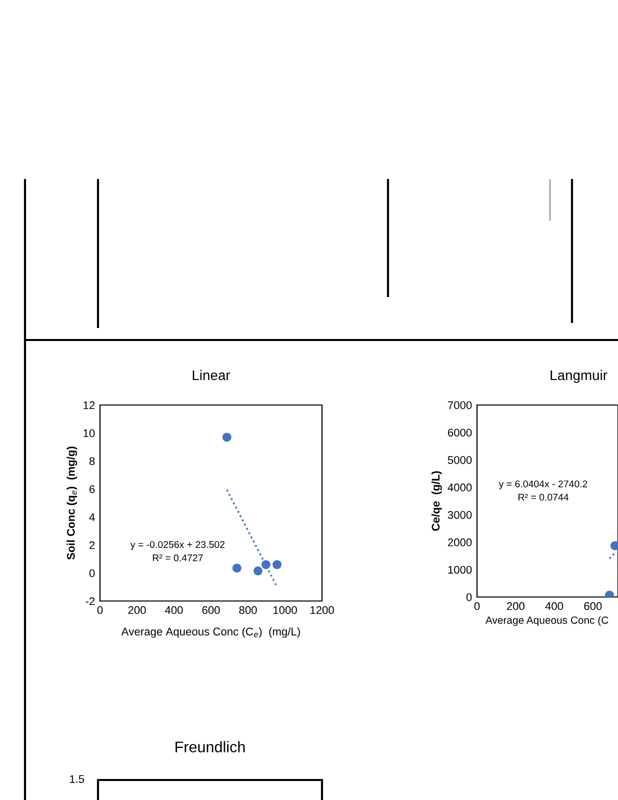 This screenshot has height=800, width=618. Describe the element at coordinates (460, 460) in the screenshot. I see `y-tick-label: 5000` at that location.